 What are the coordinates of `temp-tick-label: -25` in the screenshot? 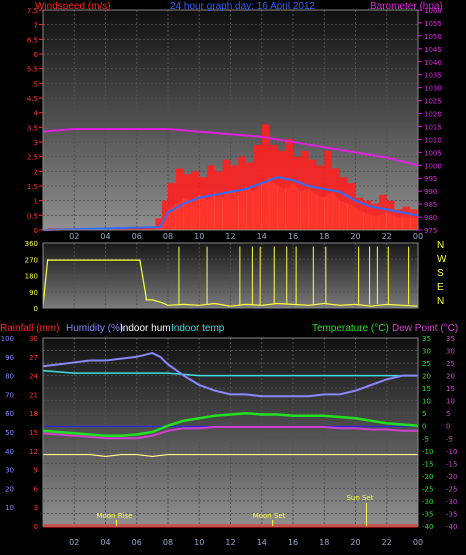 It's located at (427, 489).